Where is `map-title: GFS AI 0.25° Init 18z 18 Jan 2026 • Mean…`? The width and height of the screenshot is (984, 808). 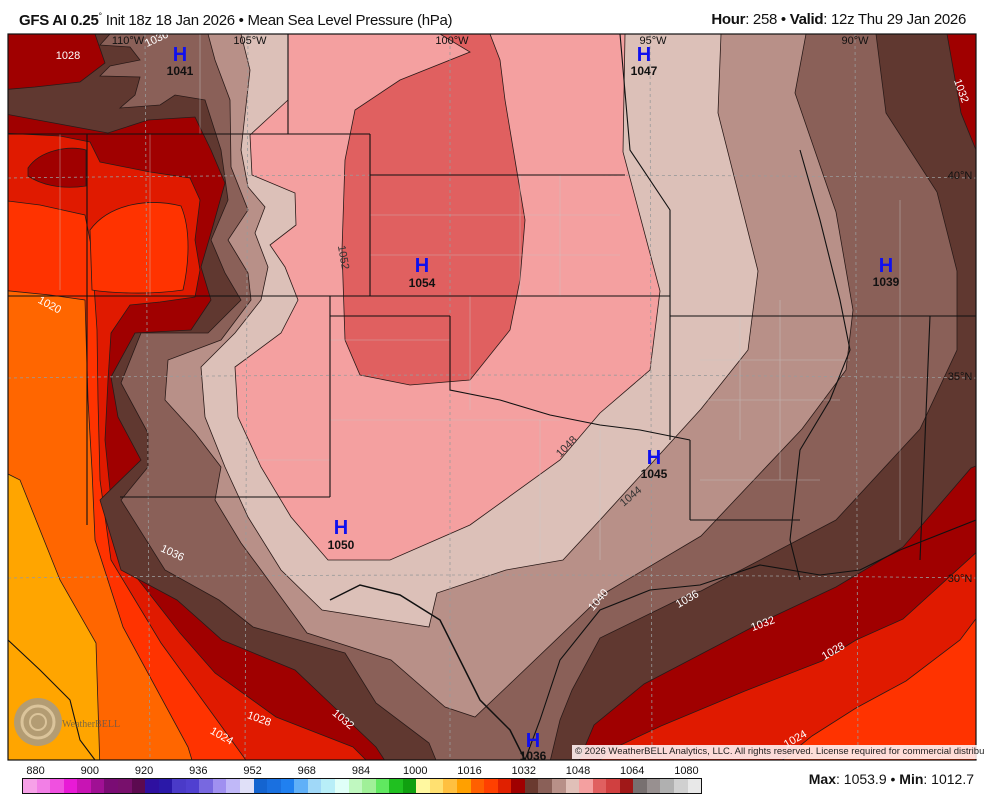
map-title: GFS AI 0.25° Init 18z 18 Jan 2026 • Mean… is located at coordinates (236, 20).